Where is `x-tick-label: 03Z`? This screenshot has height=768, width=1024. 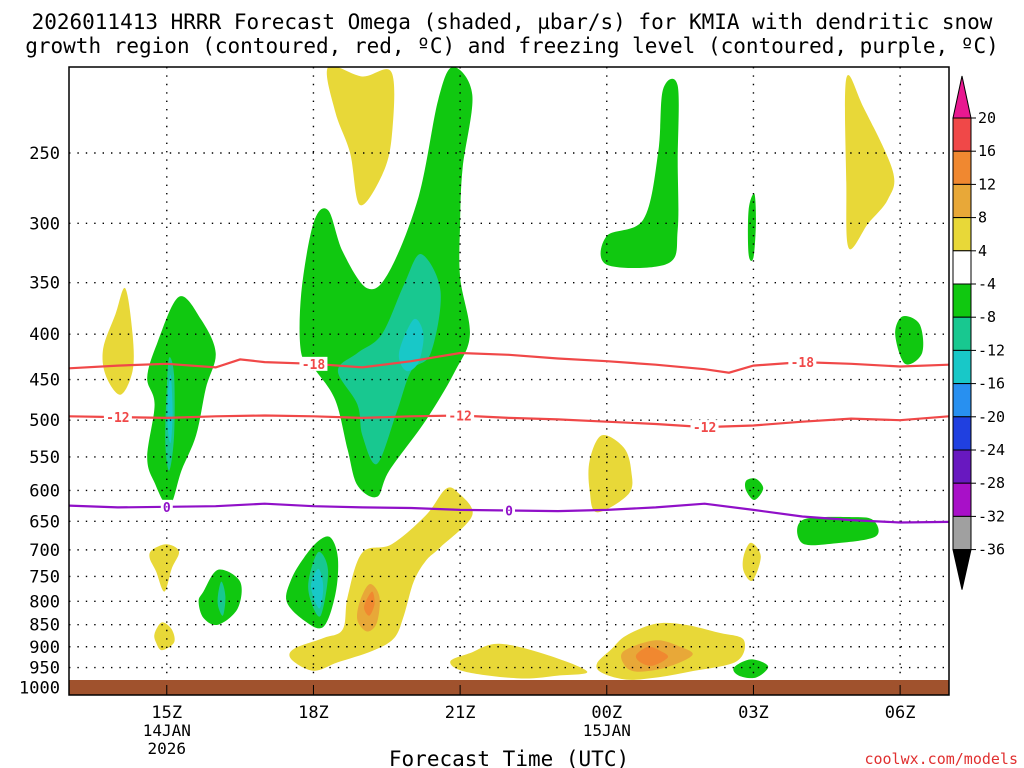
x-tick-label: 03Z is located at coordinates (753, 713).